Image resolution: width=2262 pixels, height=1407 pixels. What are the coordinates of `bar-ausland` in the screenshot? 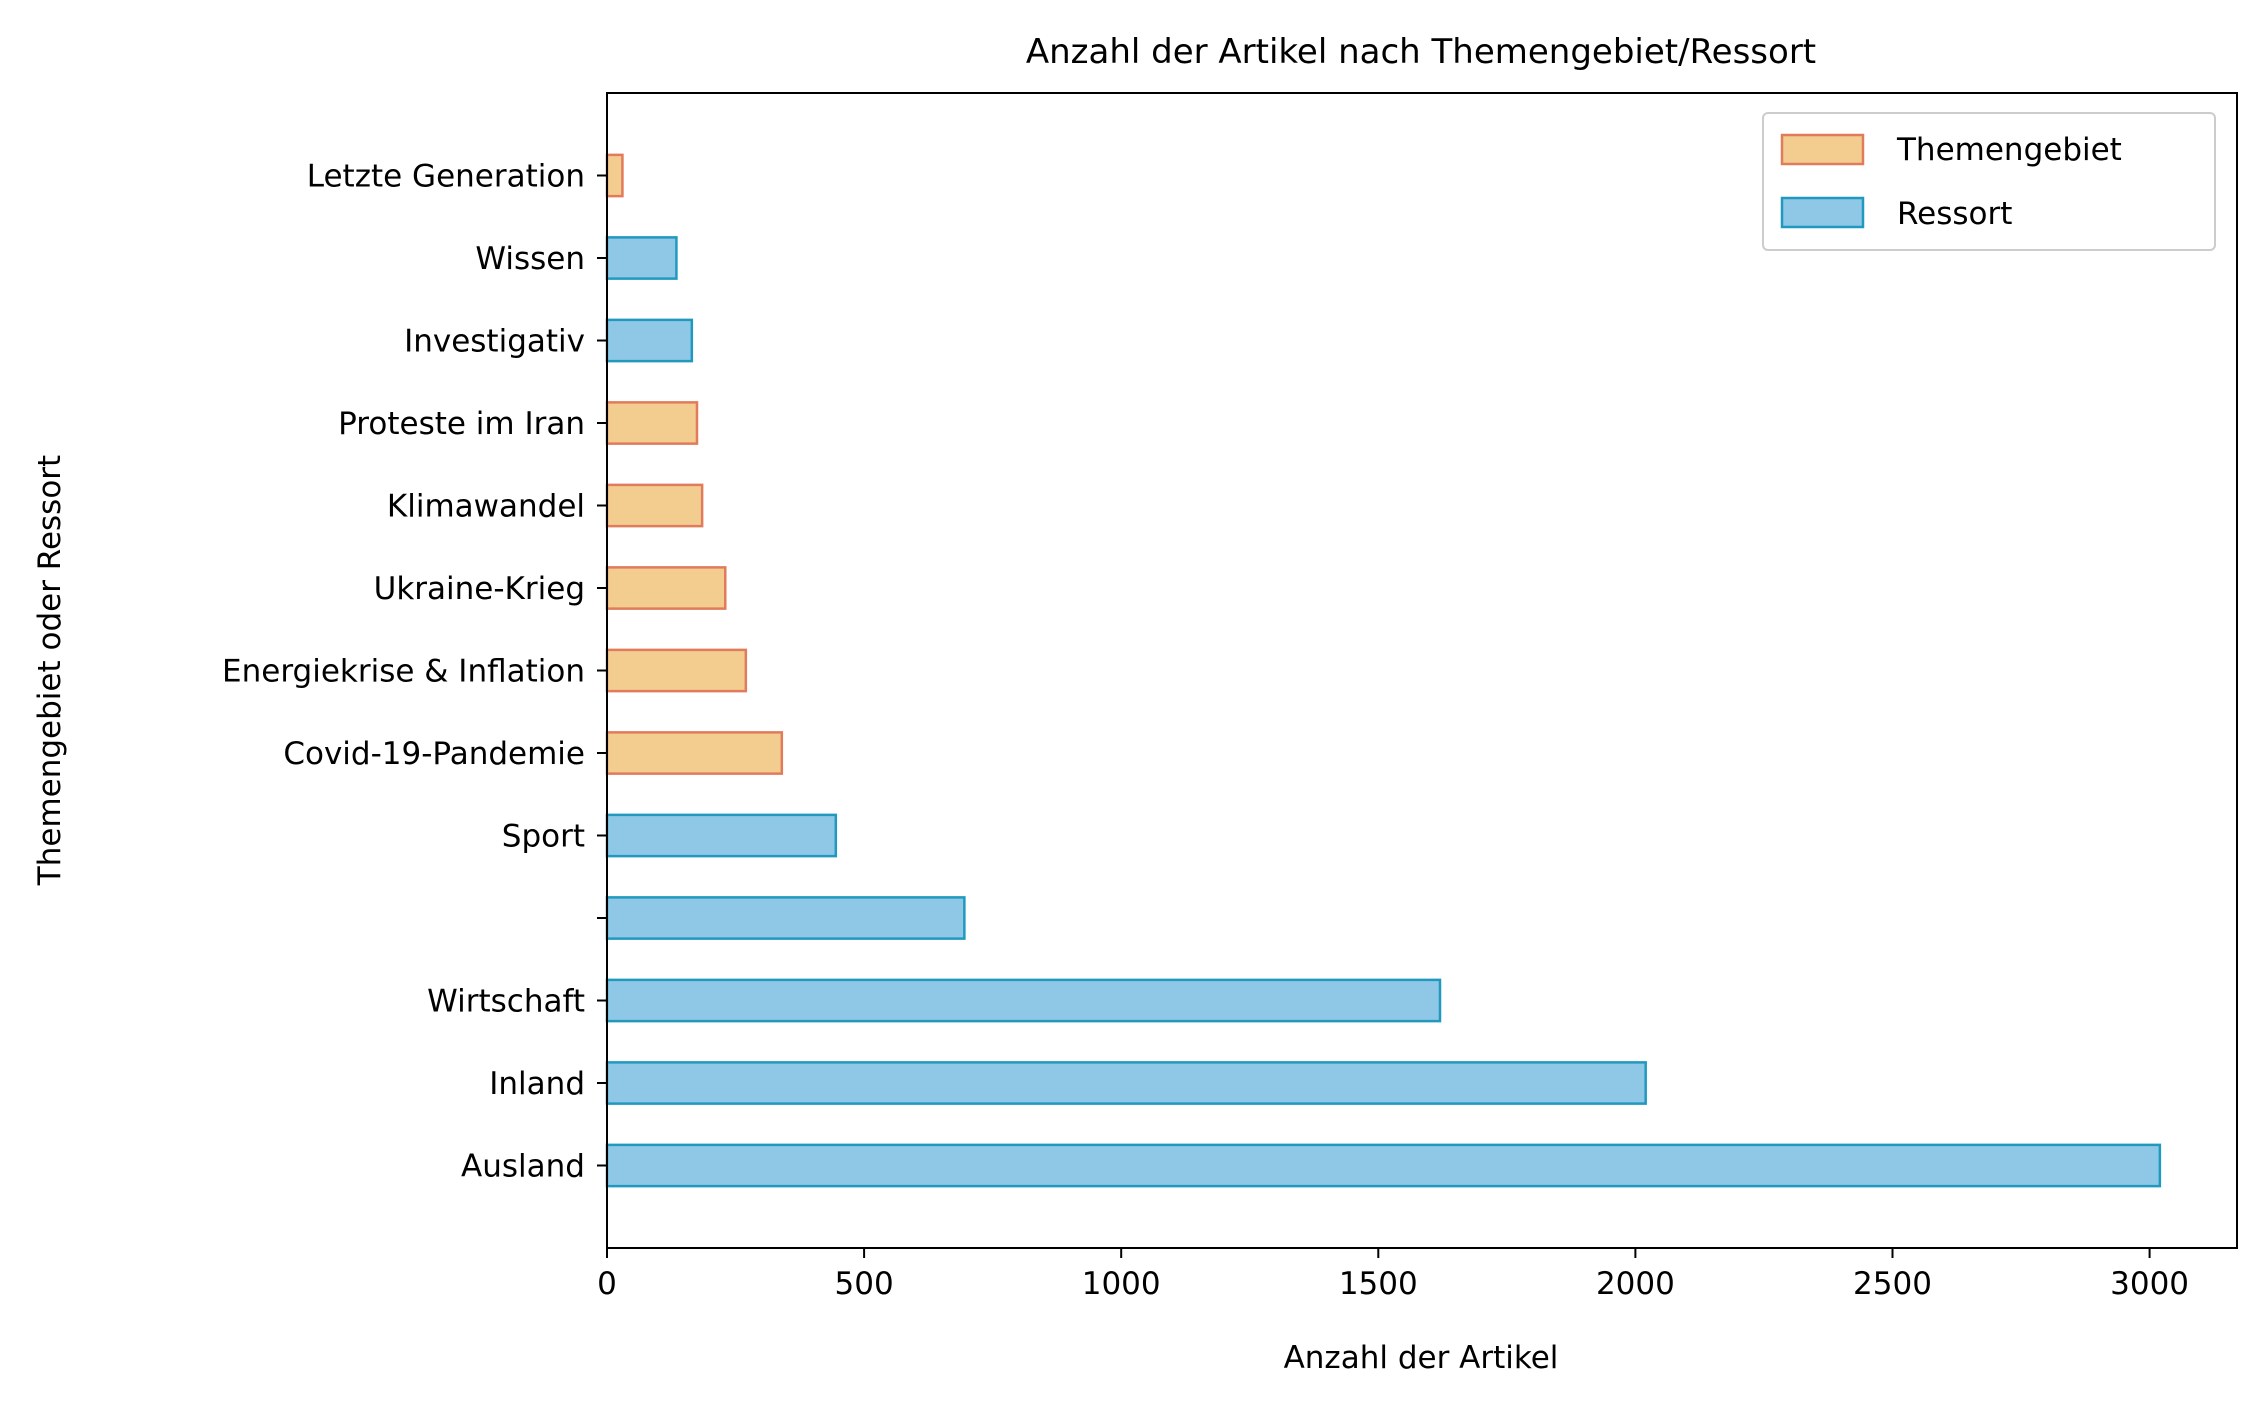 It's located at (1383, 1165).